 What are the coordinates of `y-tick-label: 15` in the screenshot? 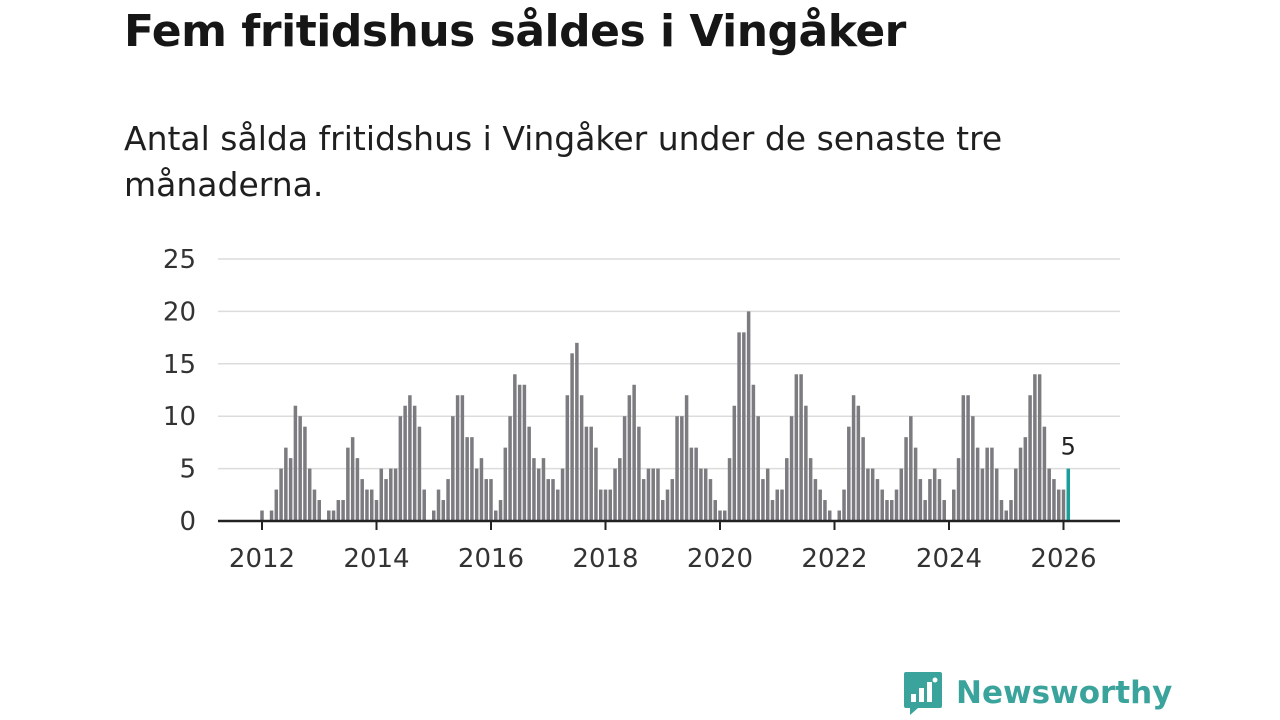 It's located at (179, 365).